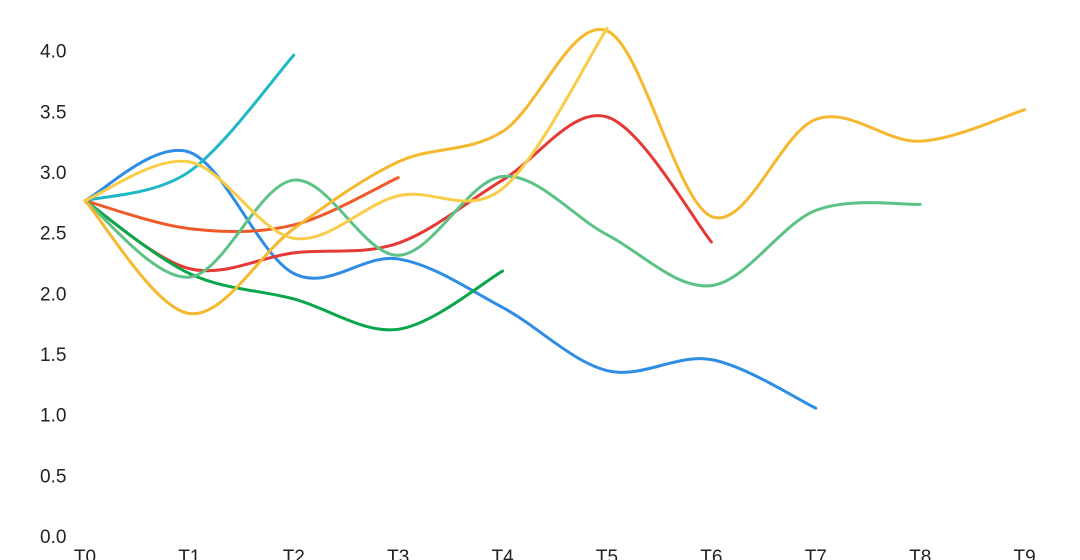 This screenshot has width=1080, height=560. Describe the element at coordinates (53, 476) in the screenshot. I see `y-tick-label: 0.5` at that location.